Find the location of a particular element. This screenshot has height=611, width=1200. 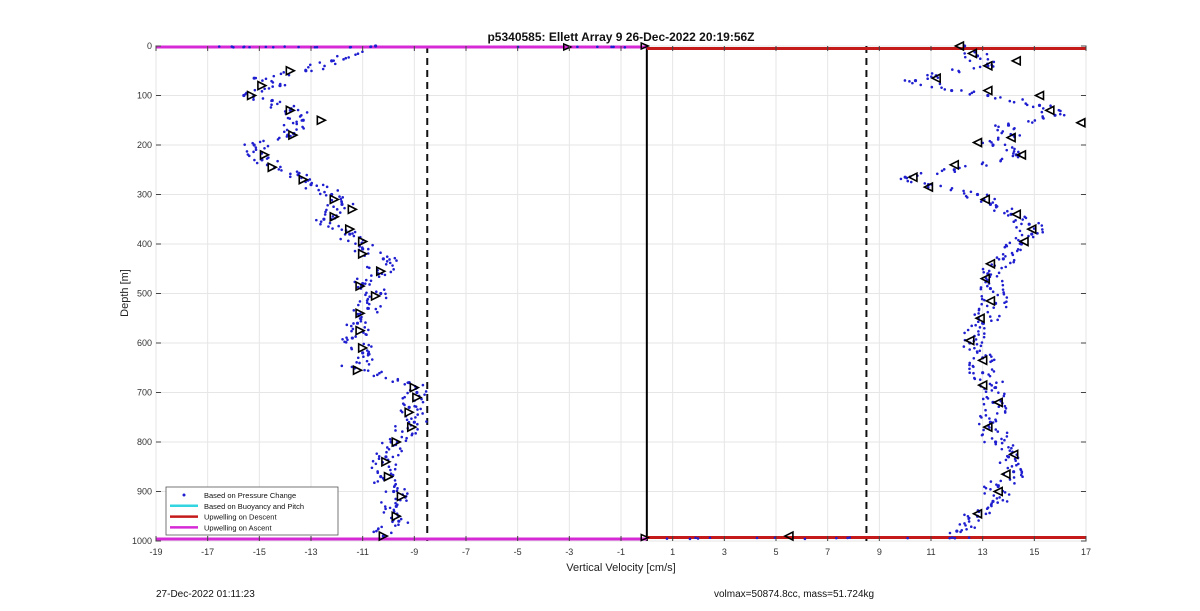

x-tick-label: -11 is located at coordinates (362, 552).